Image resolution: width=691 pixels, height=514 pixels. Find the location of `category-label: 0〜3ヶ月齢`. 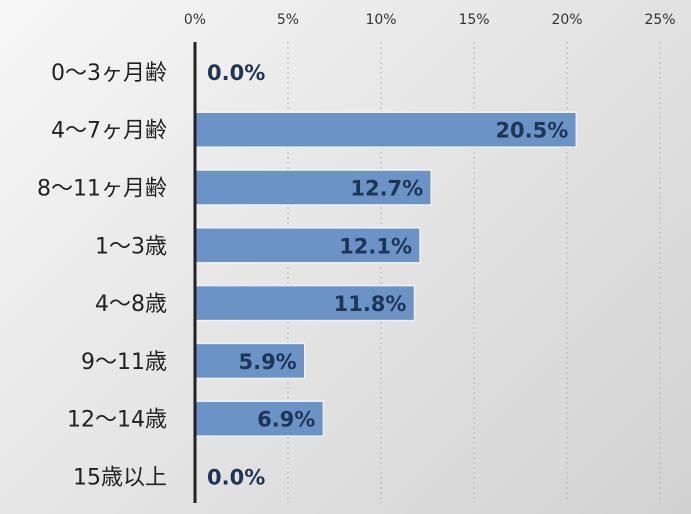

category-label: 0〜3ヶ月齢 is located at coordinates (109, 73).